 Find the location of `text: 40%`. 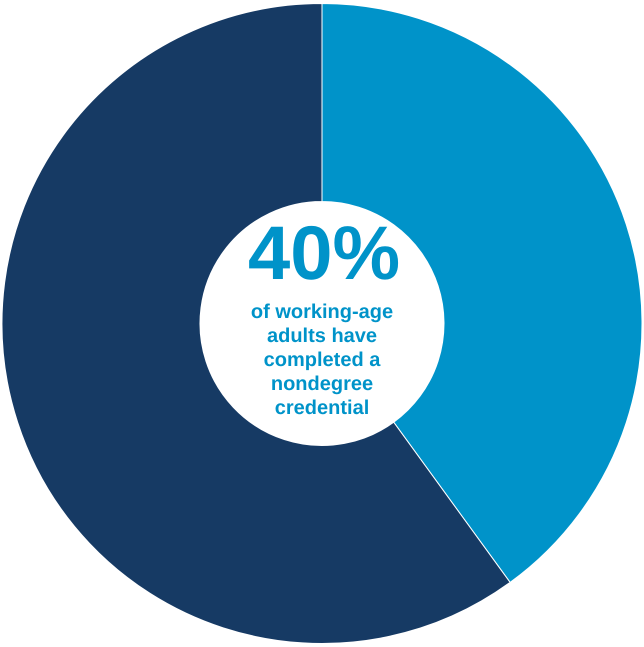

text: 40% is located at coordinates (324, 253).